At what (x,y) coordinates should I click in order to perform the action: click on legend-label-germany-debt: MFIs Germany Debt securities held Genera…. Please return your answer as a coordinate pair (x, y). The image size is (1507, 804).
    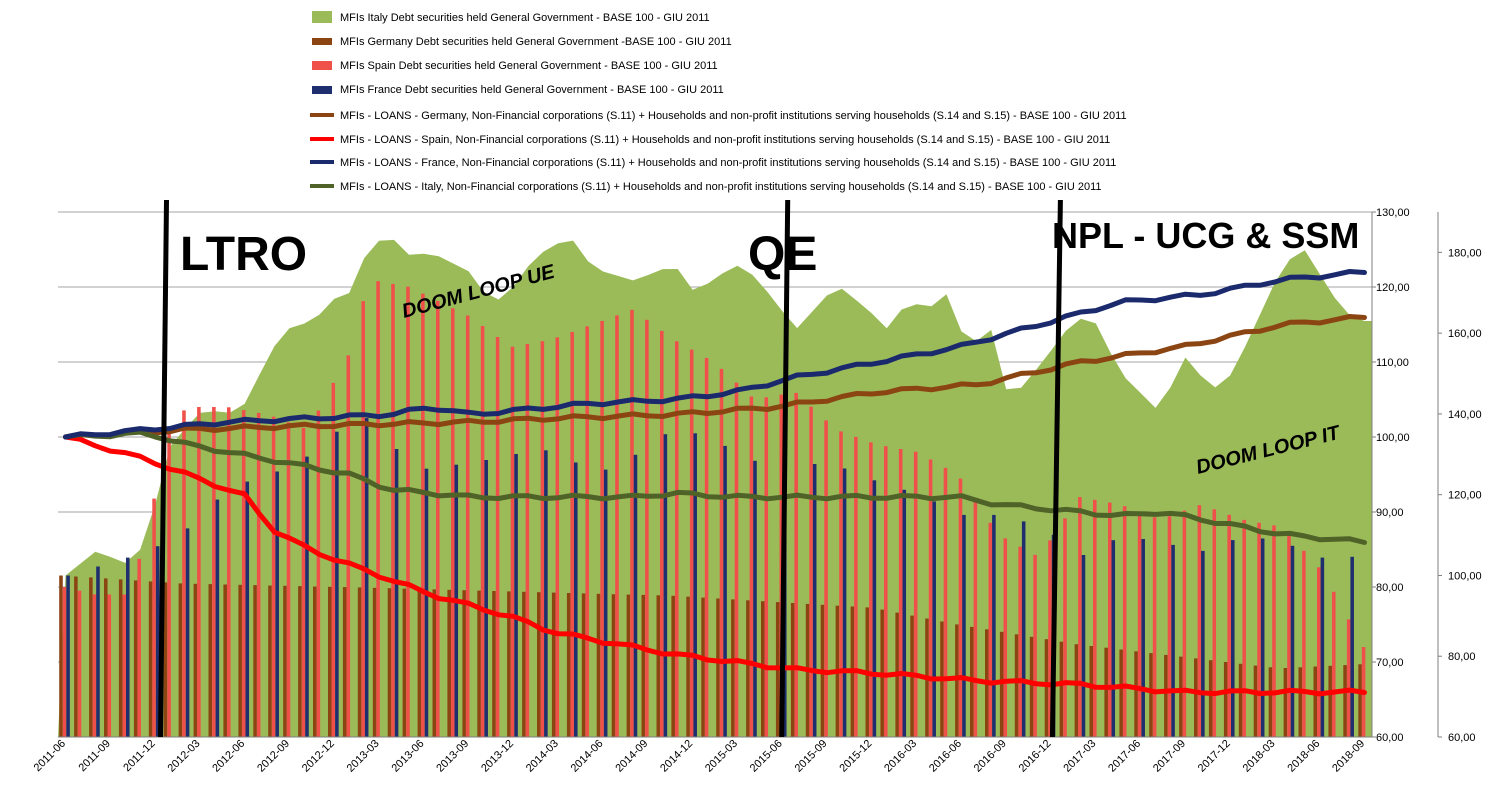
    Looking at the image, I should click on (536, 42).